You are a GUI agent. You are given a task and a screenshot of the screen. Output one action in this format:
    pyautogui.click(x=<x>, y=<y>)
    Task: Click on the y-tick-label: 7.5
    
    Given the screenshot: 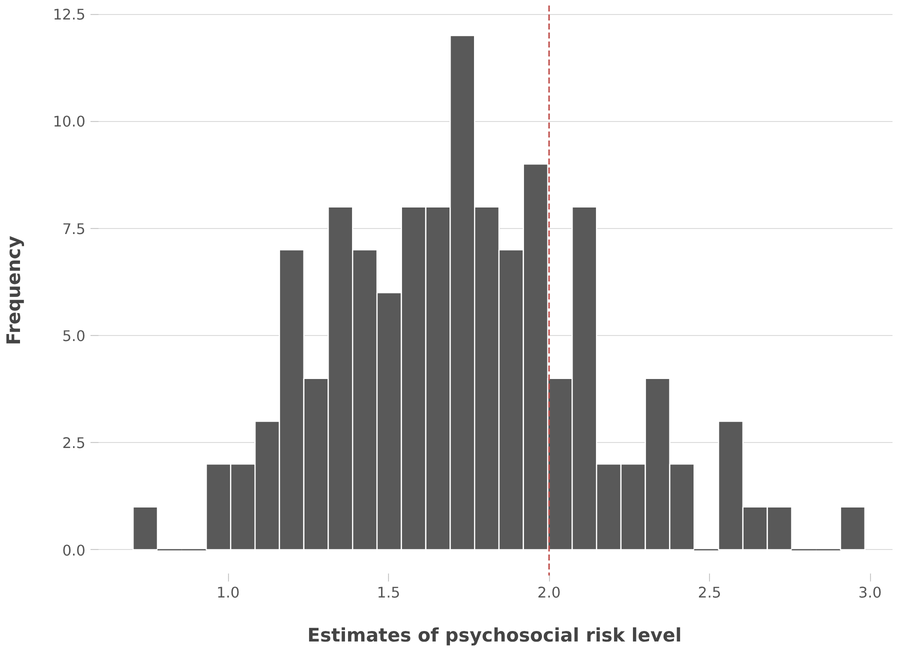 What is the action you would take?
    pyautogui.click(x=74, y=229)
    